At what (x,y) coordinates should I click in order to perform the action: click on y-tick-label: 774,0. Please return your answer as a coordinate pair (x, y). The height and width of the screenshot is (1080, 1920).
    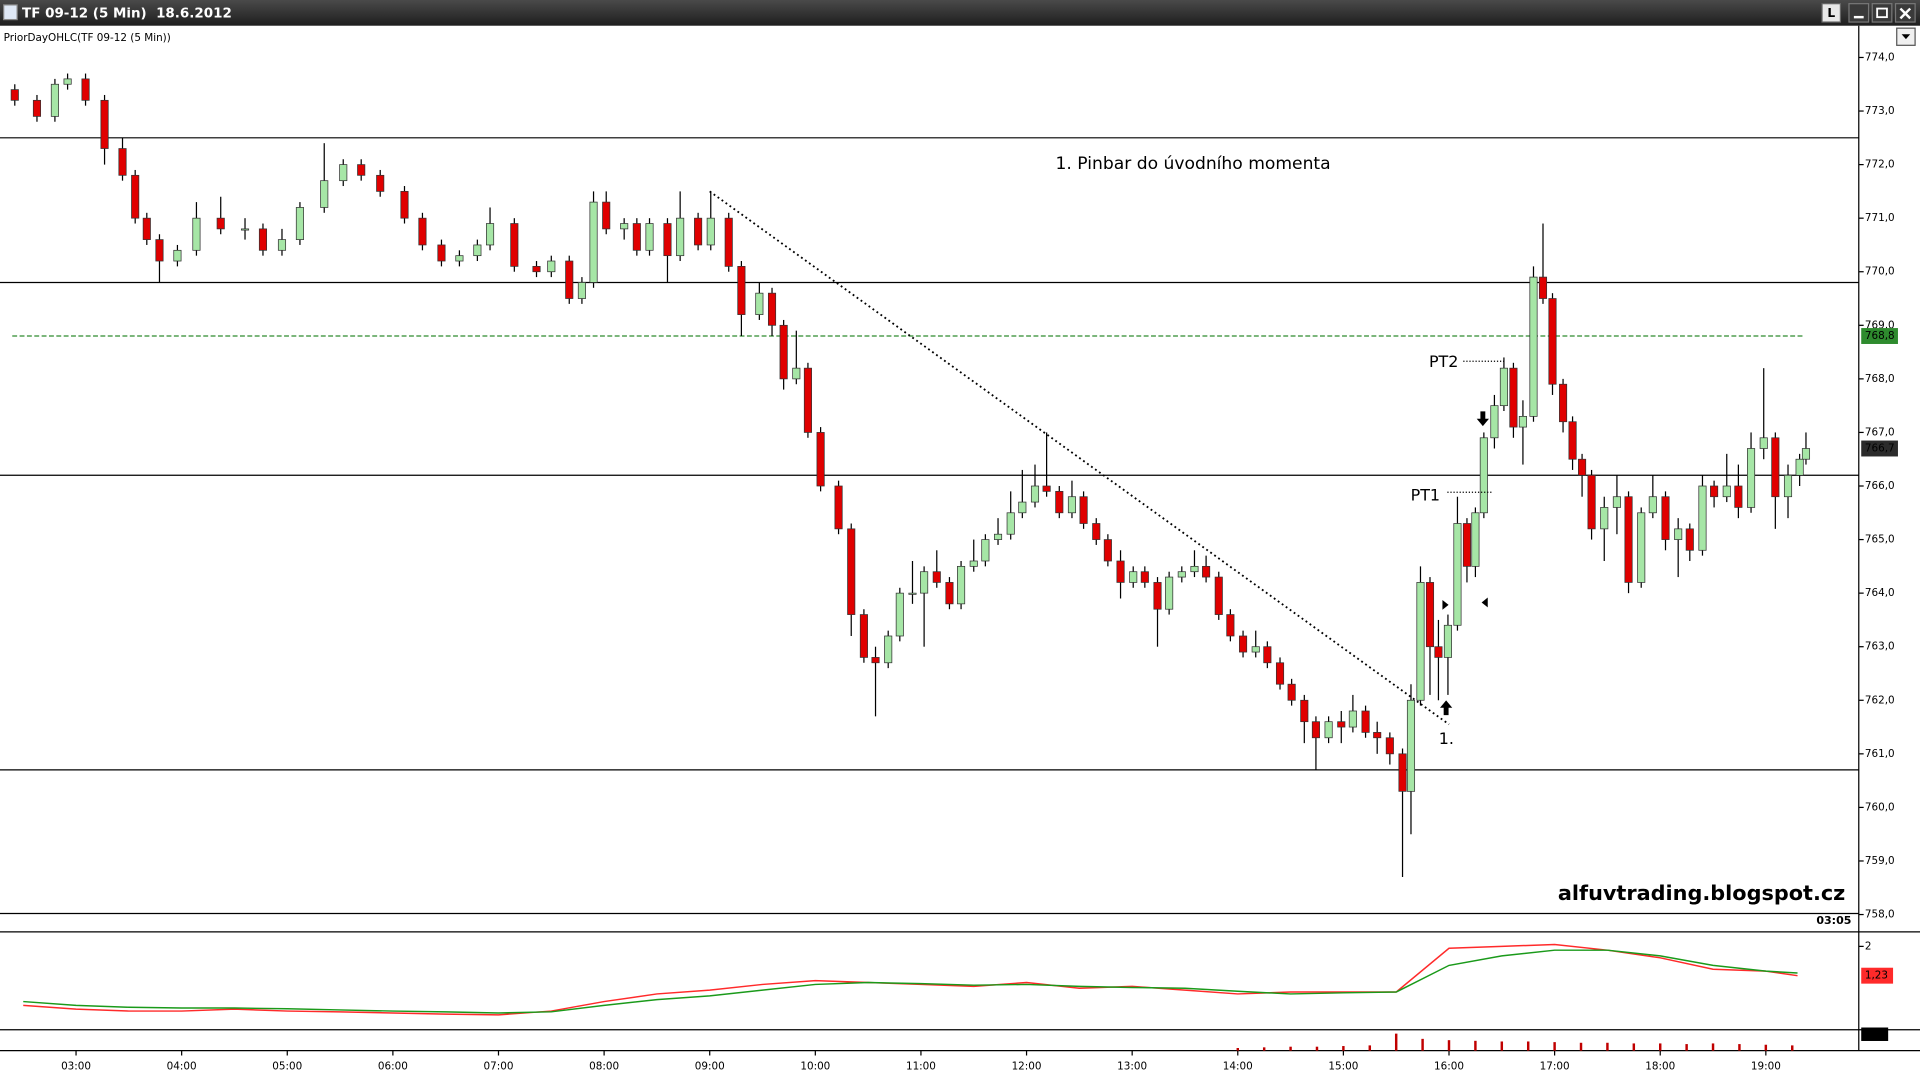
    Looking at the image, I should click on (1880, 57).